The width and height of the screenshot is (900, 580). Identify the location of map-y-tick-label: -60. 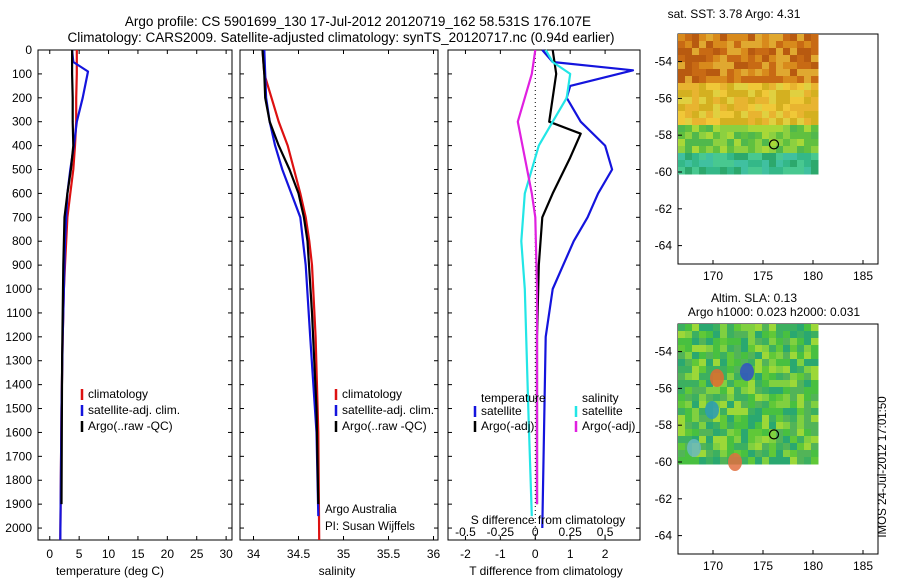
(664, 462).